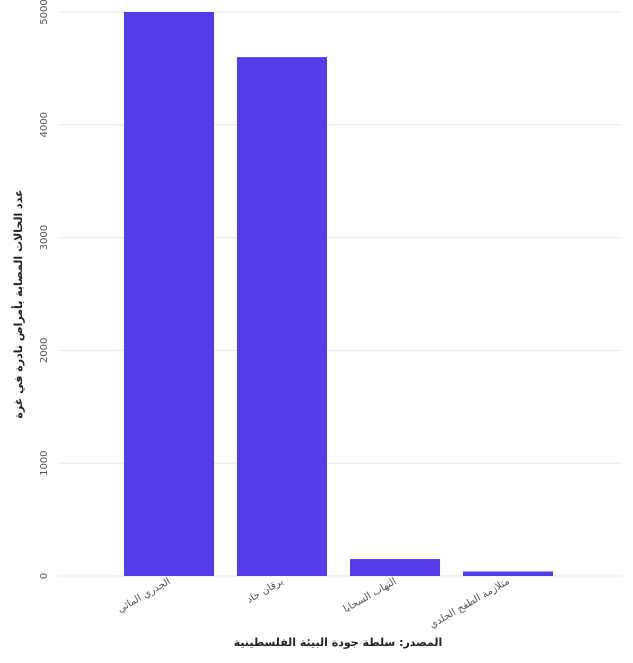  Describe the element at coordinates (338, 642) in the screenshot. I see `x-axis-title: المصدر: سلطة جودة البيئة الفلسطينية` at that location.